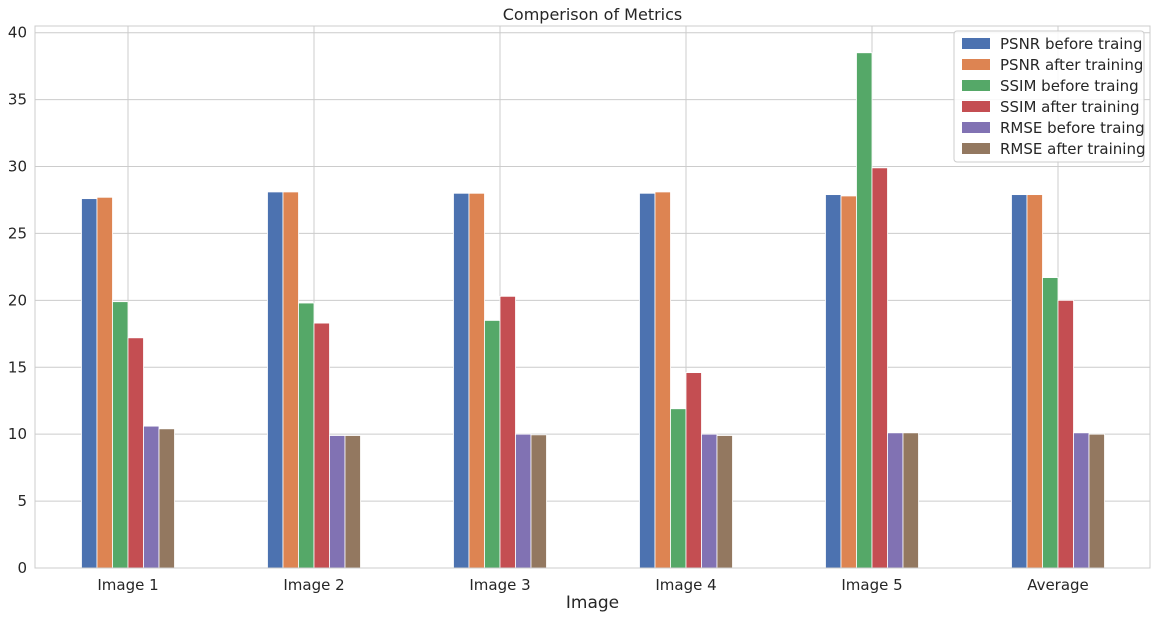 This screenshot has width=1158, height=618. Describe the element at coordinates (127, 585) in the screenshot. I see `x-tick-label: Image 1` at that location.